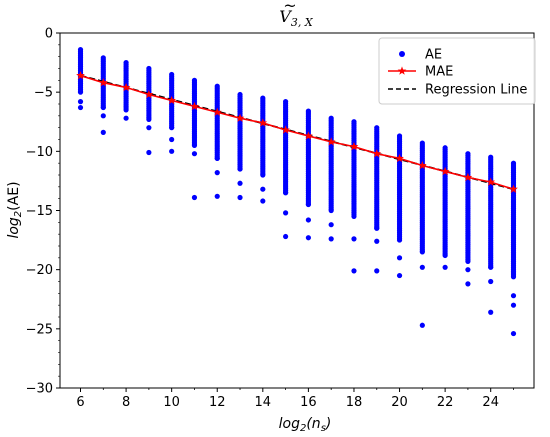 This screenshot has height=437, width=550. I want to click on legend-mae-label: MAE, so click(439, 72).